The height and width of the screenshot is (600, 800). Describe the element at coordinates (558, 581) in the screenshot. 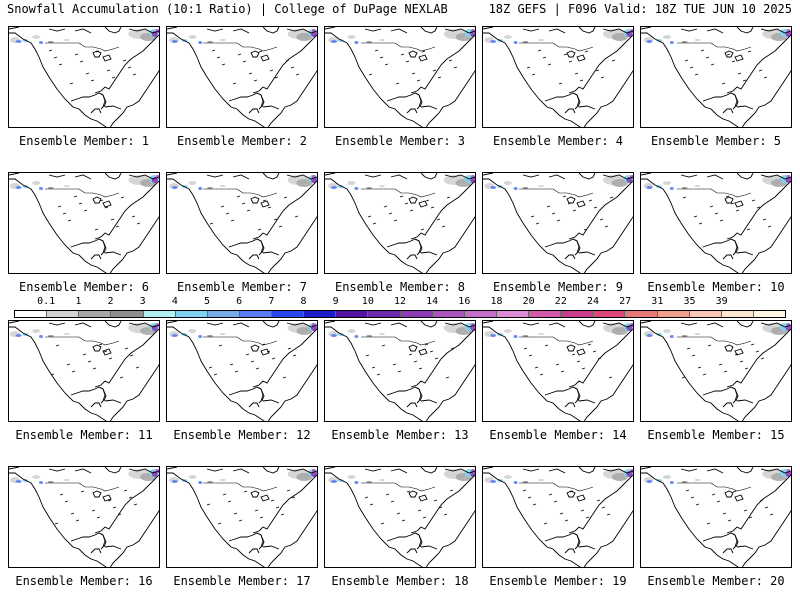

I see `ensemble-member-label: Ensemble Member: 19` at that location.